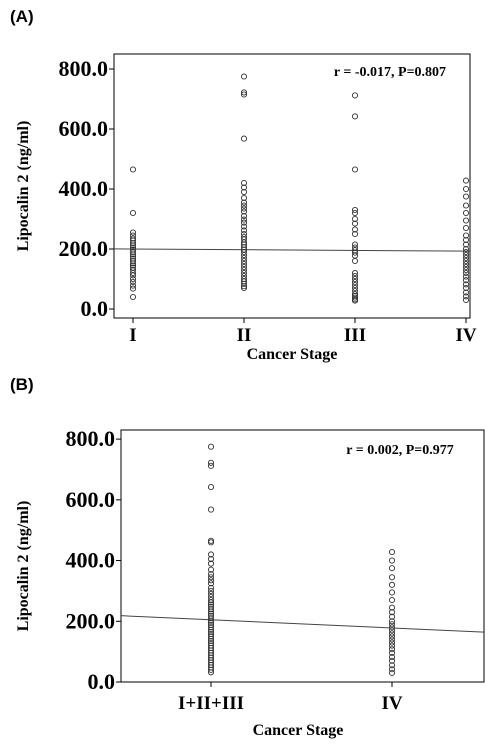 The width and height of the screenshot is (500, 745). What do you see at coordinates (84, 188) in the screenshot?
I see `panel-a-ytick-label: 400.0` at bounding box center [84, 188].